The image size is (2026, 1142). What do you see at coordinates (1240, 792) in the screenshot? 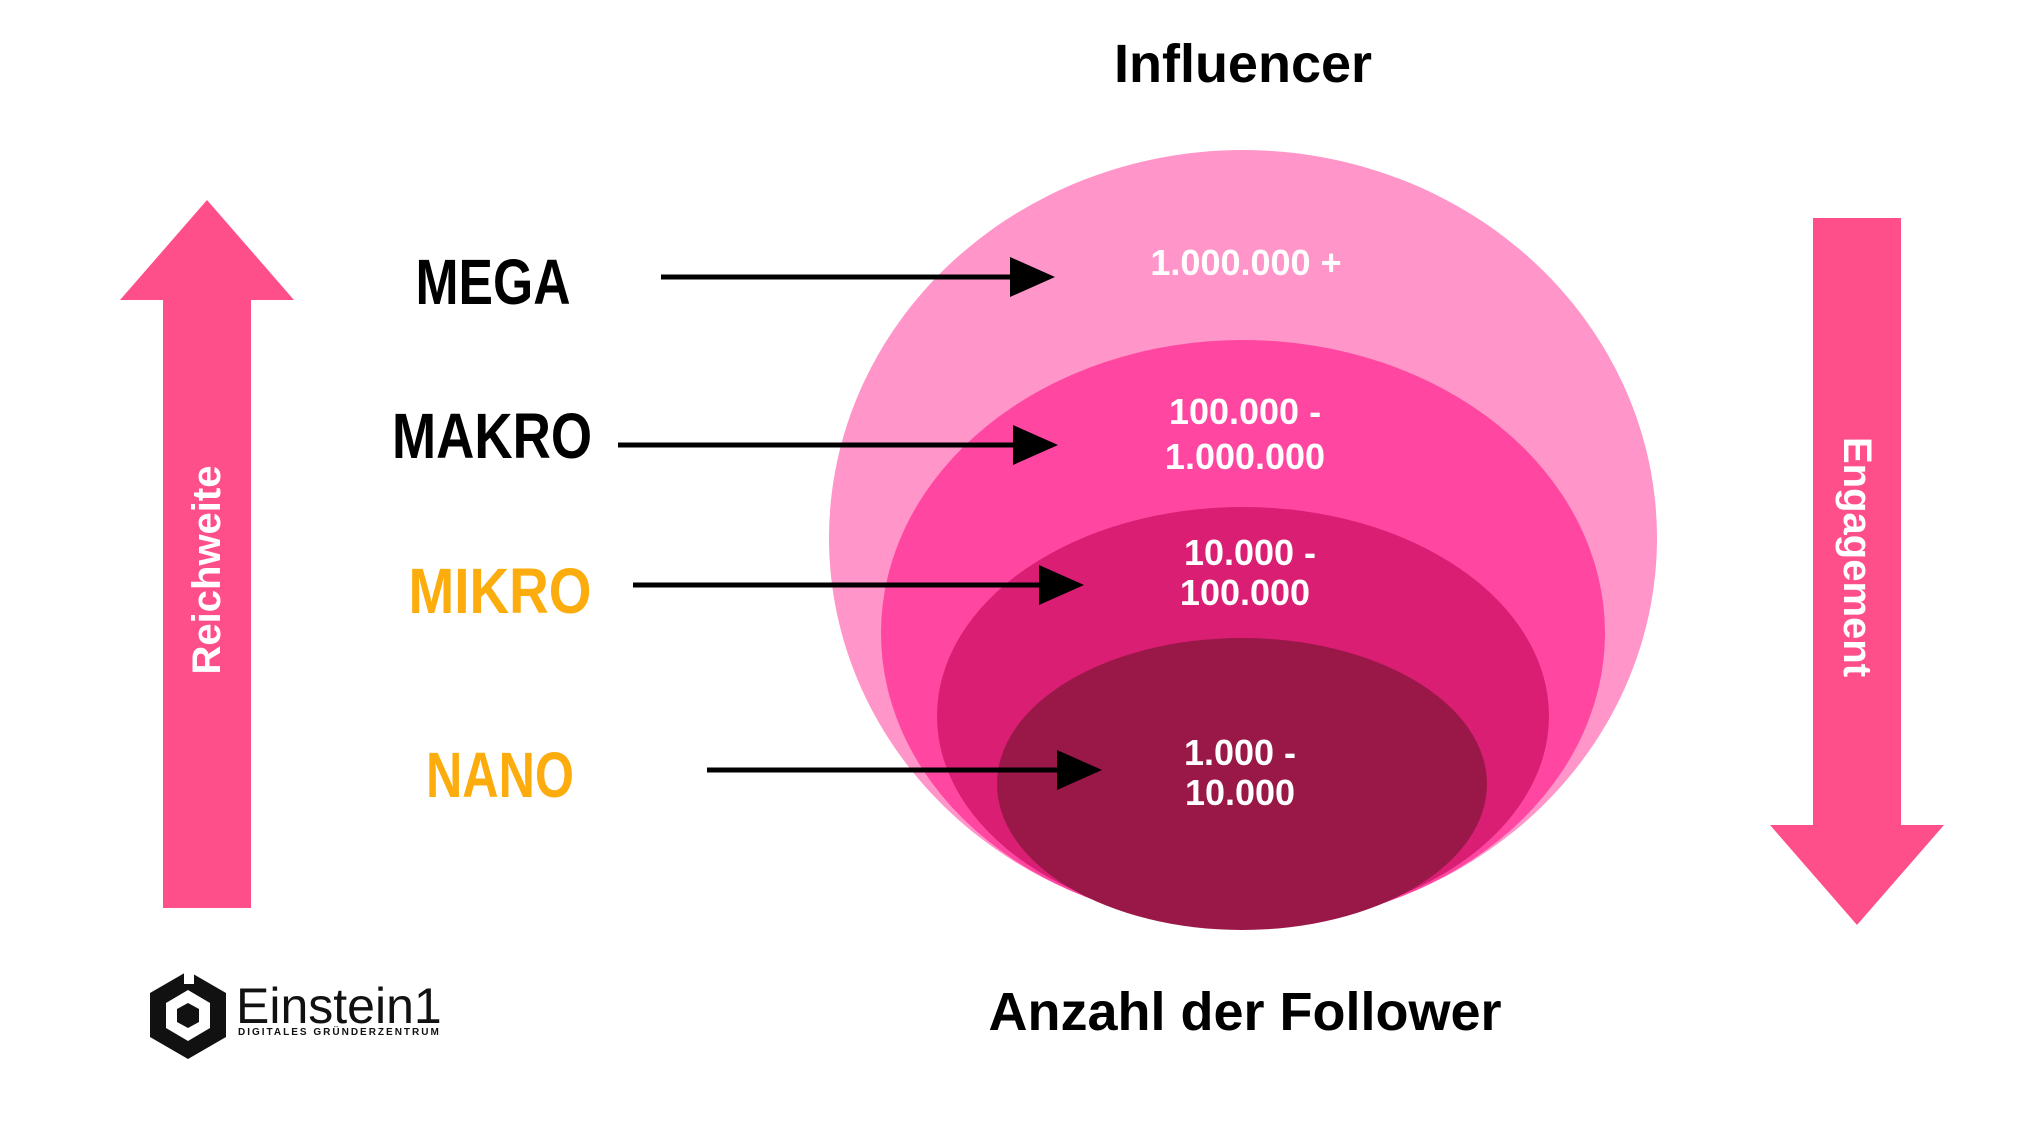
I see `nano-range-line2: 10.000` at bounding box center [1240, 792].